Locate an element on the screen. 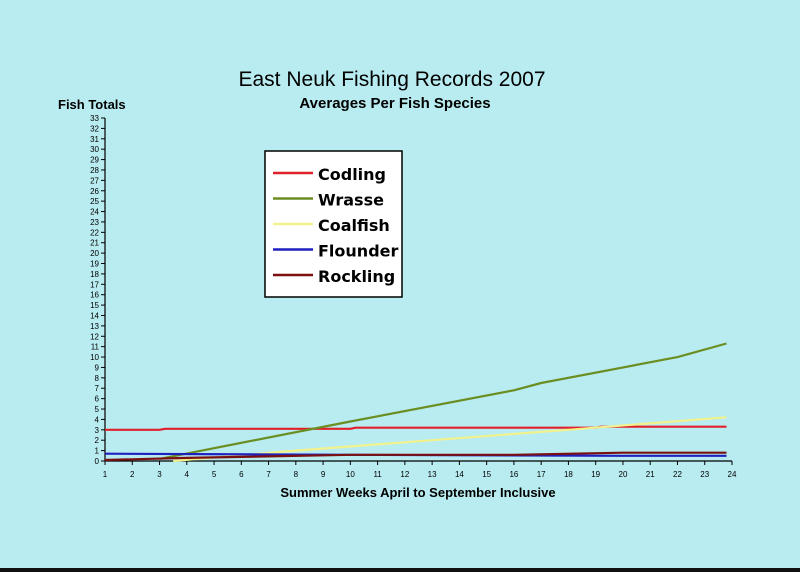 This screenshot has height=572, width=800. y-tick-label: 8 is located at coordinates (97, 378).